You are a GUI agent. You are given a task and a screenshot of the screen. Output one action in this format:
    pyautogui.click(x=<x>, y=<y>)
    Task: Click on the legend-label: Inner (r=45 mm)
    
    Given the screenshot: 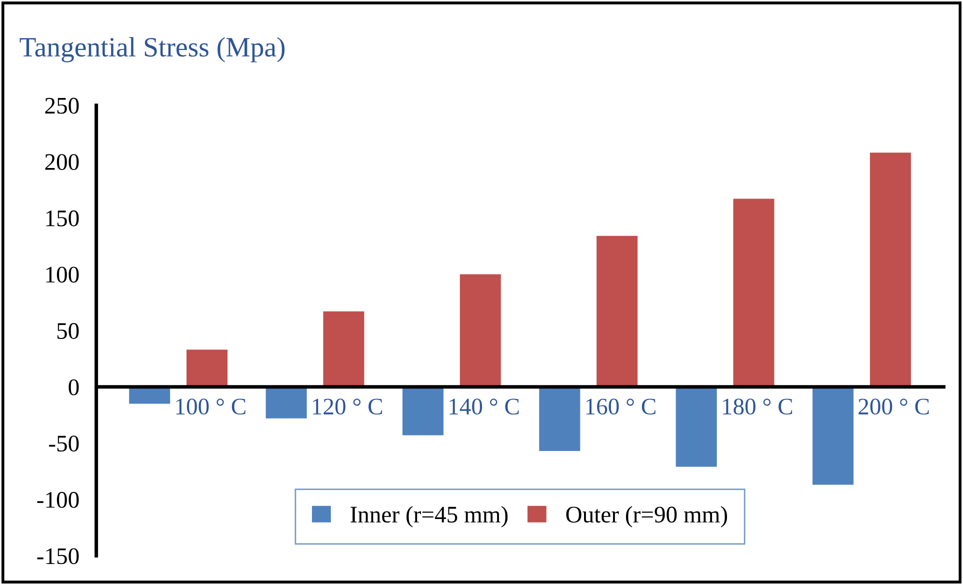 What is the action you would take?
    pyautogui.click(x=429, y=517)
    